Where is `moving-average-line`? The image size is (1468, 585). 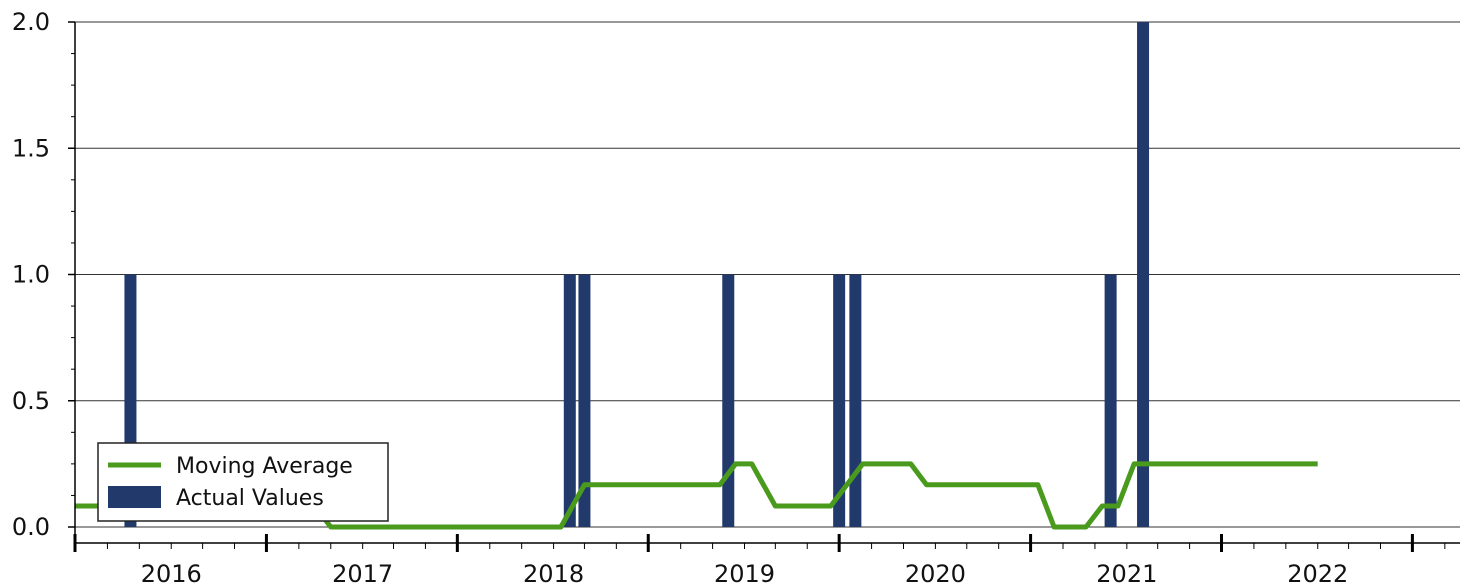
moving-average-line is located at coordinates (696, 495).